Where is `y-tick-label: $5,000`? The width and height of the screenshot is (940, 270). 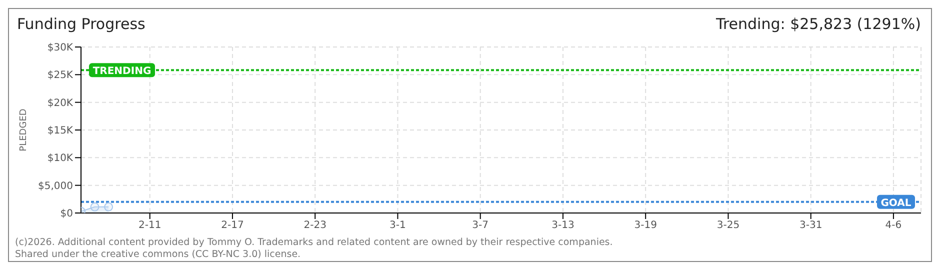
y-tick-label: $5,000 is located at coordinates (55, 186).